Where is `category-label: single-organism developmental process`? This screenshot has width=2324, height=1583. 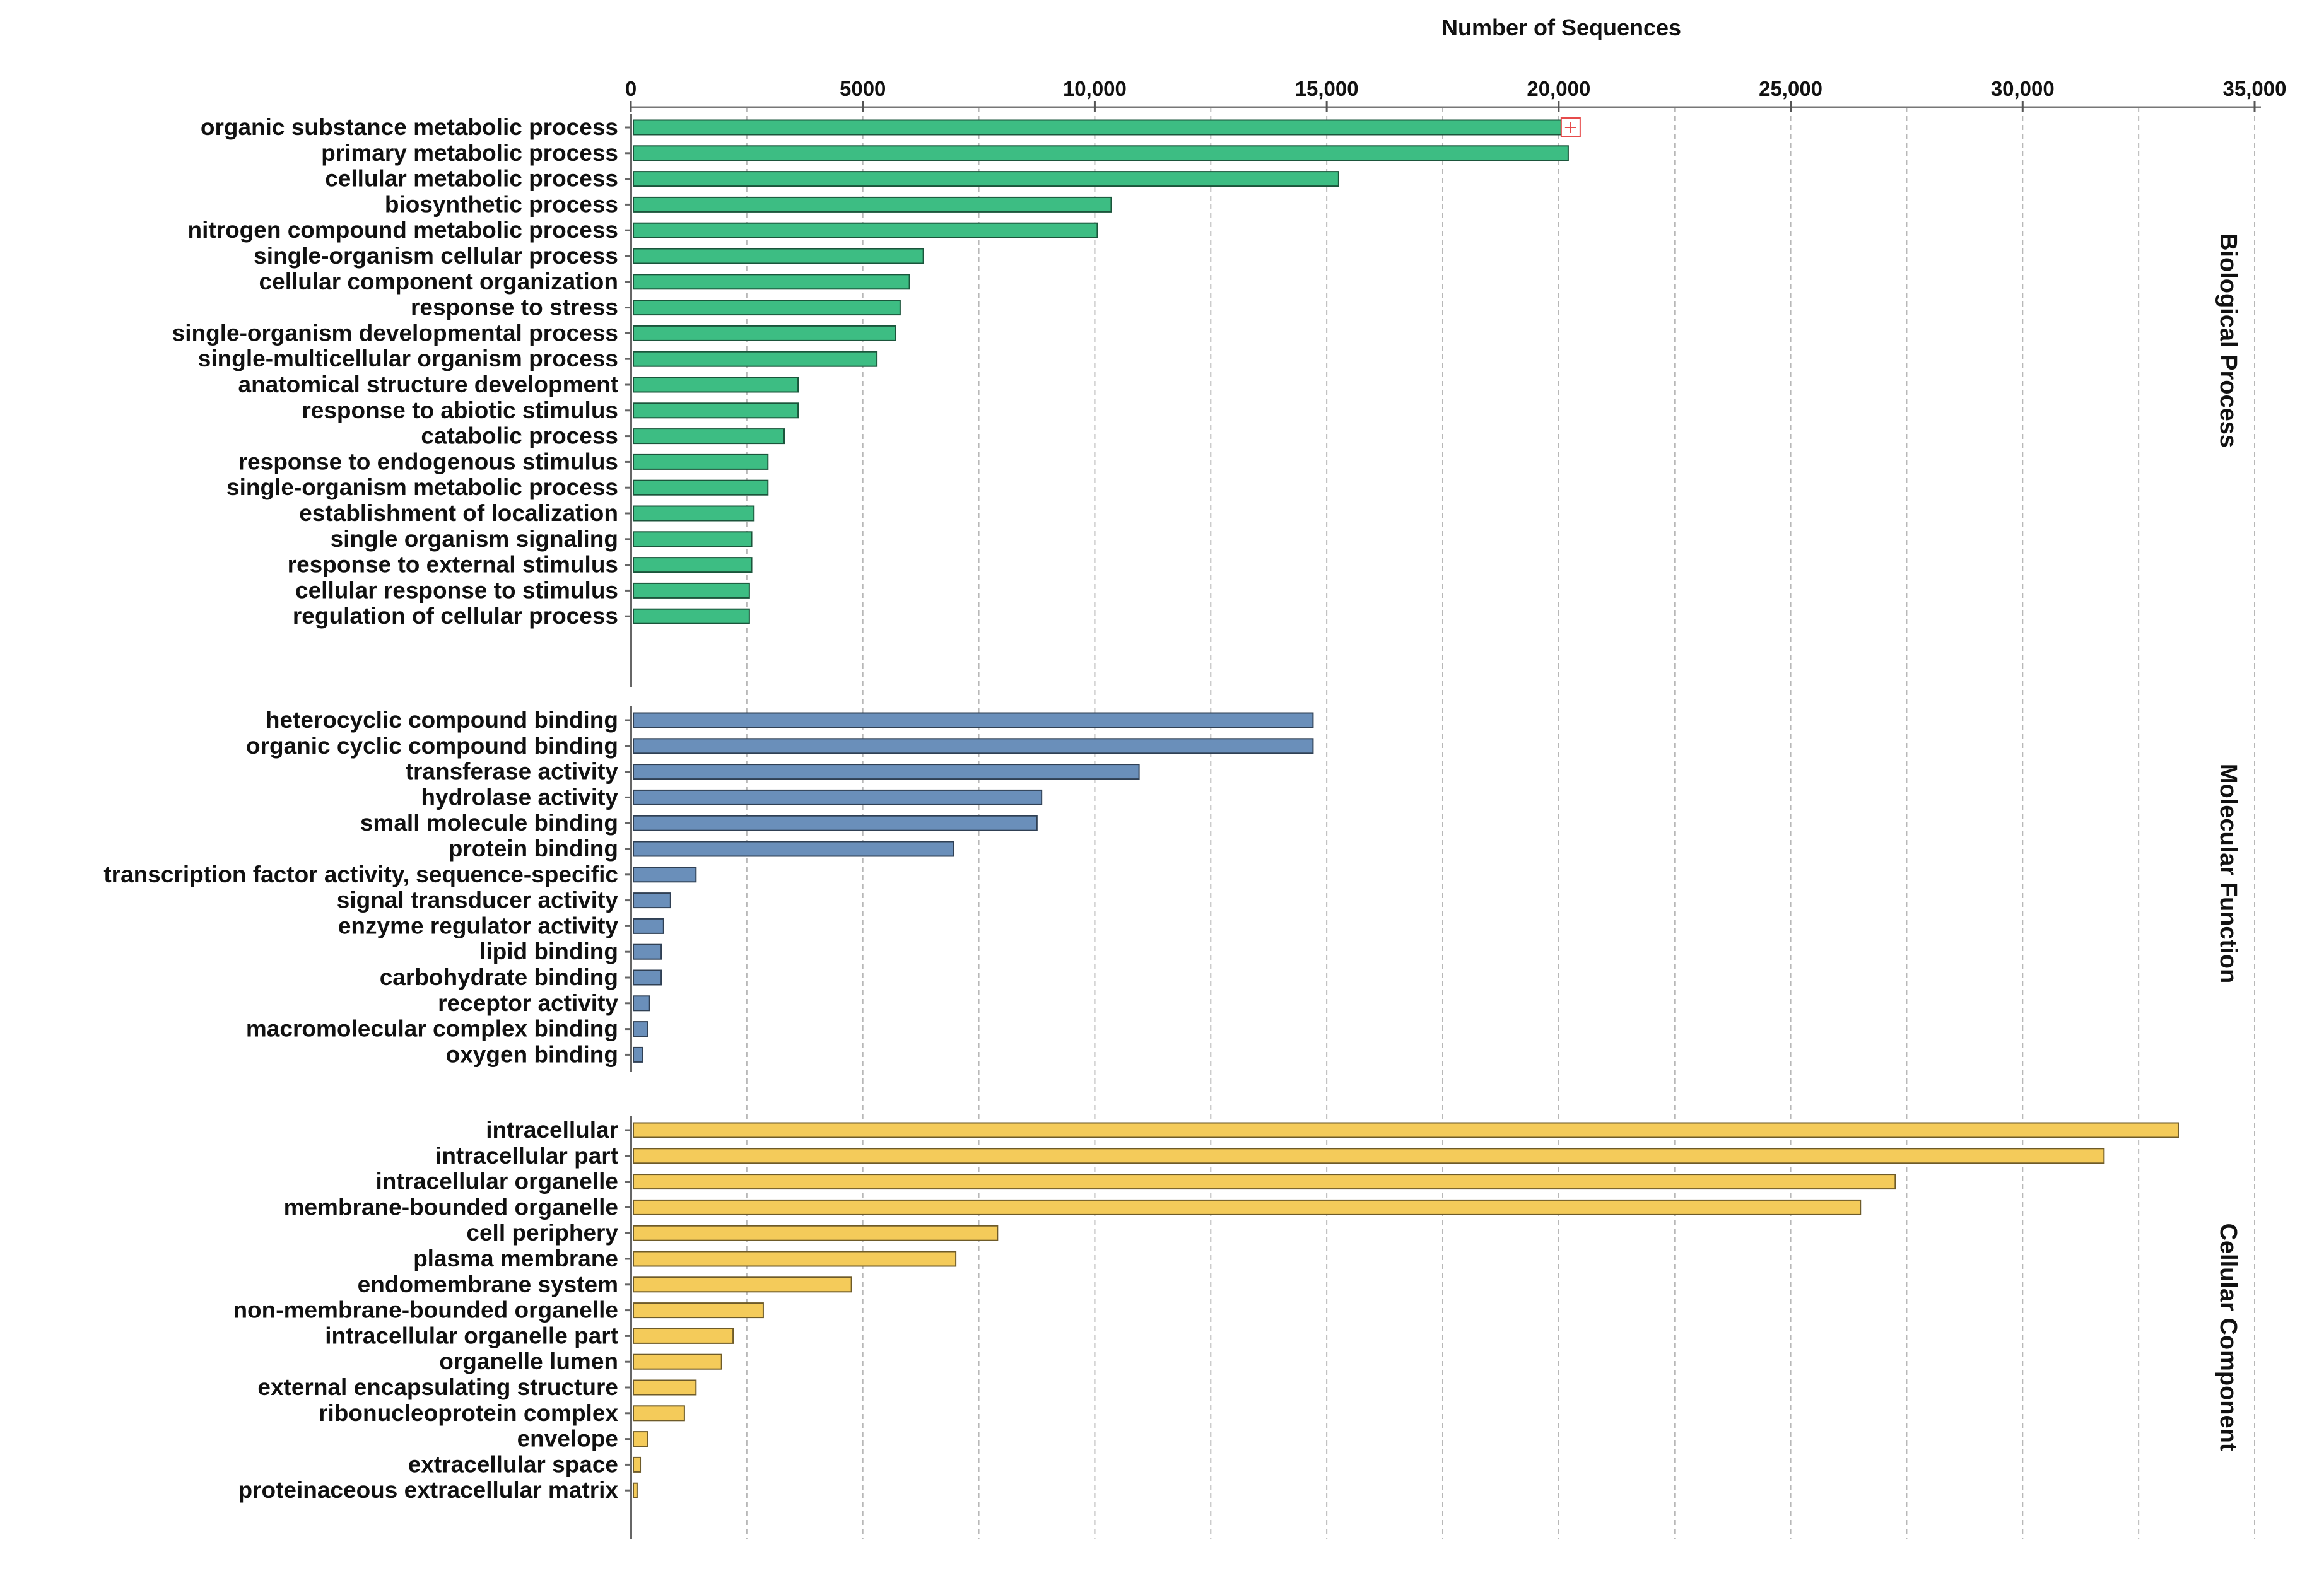
category-label: single-organism developmental process is located at coordinates (395, 333).